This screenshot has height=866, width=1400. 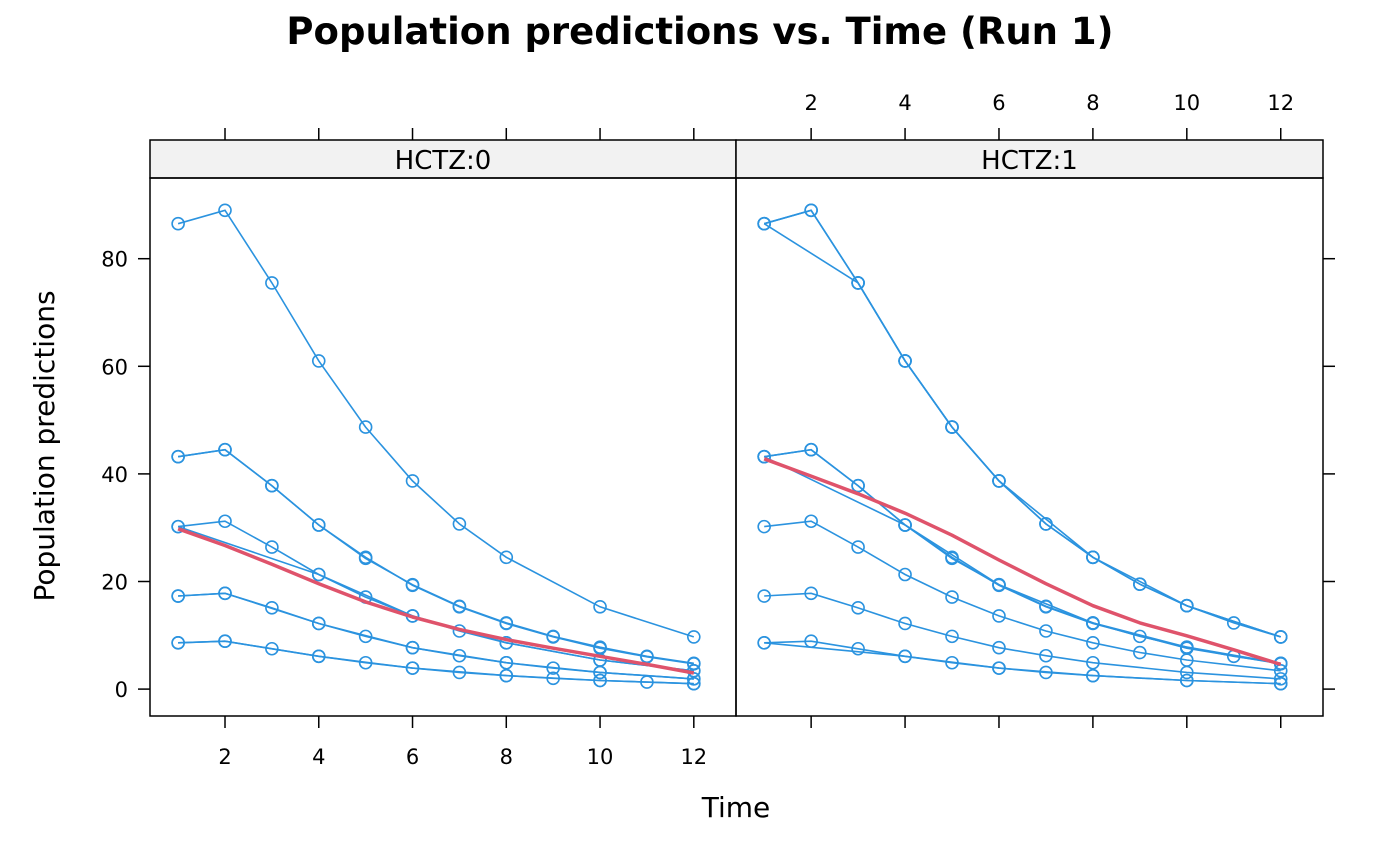 What do you see at coordinates (1022, 636) in the screenshot?
I see `series-line-subject-h` at bounding box center [1022, 636].